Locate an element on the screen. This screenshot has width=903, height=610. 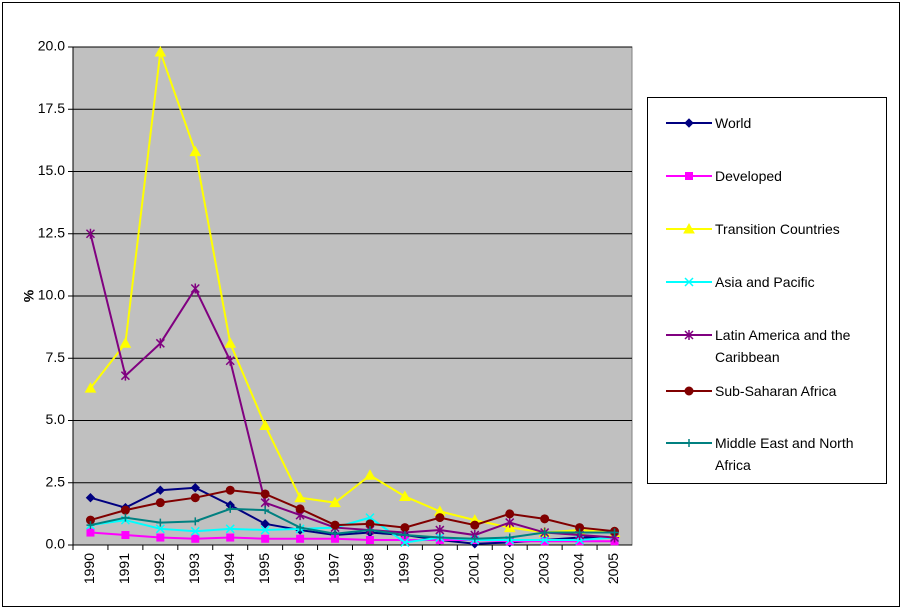
legend-item: World is located at coordinates (766, 132).